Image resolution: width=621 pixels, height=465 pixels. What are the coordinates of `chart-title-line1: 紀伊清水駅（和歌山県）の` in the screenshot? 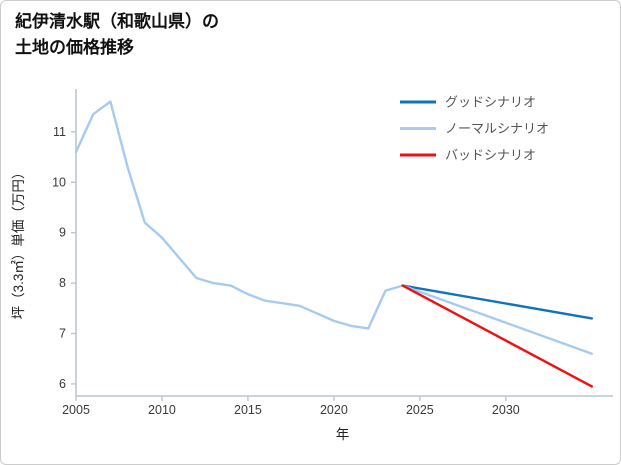 It's located at (117, 21).